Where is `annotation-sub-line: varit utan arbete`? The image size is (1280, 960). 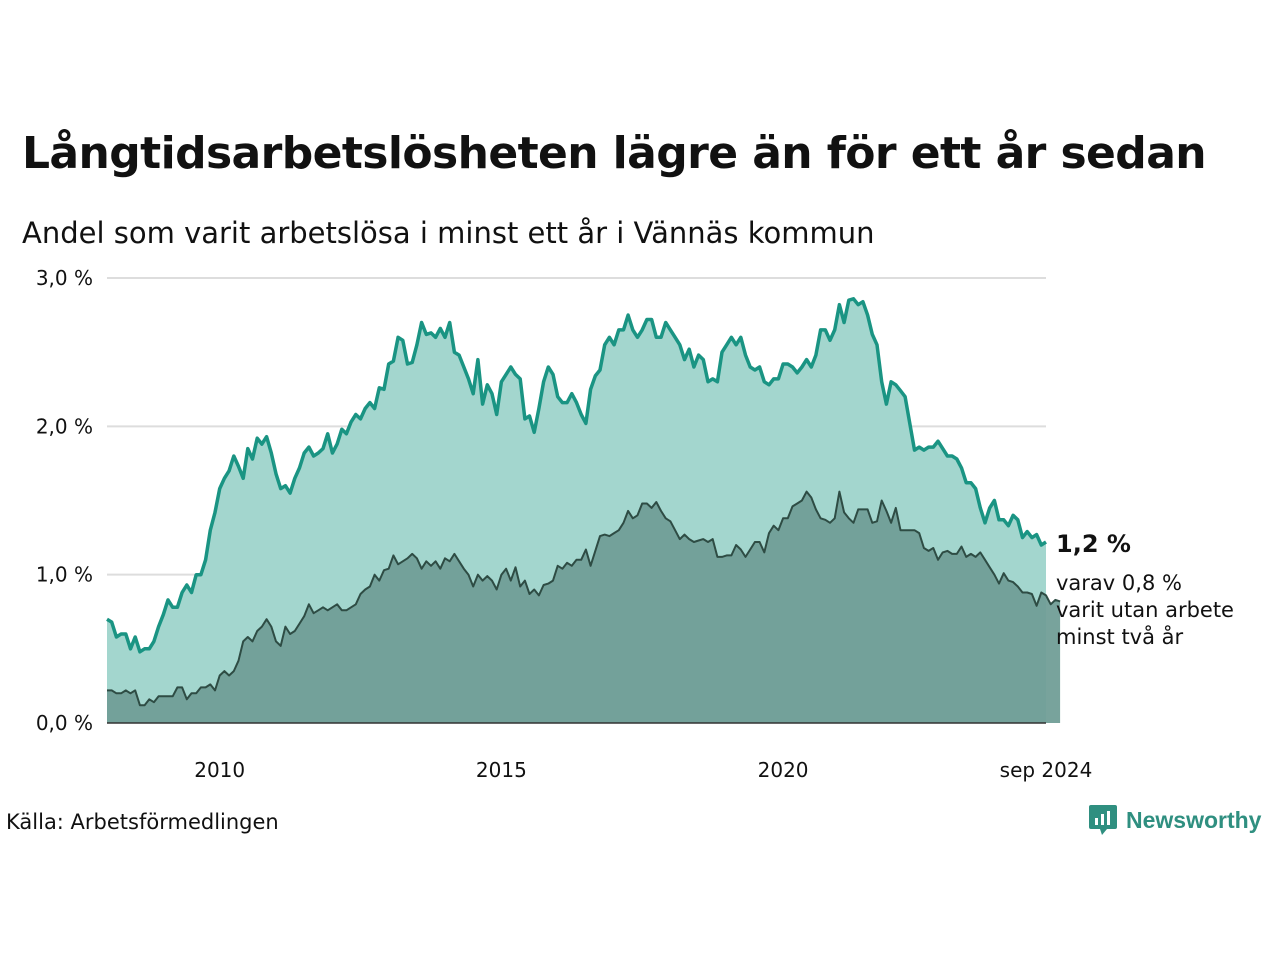
annotation-sub-line: varit utan arbete is located at coordinates (1145, 610).